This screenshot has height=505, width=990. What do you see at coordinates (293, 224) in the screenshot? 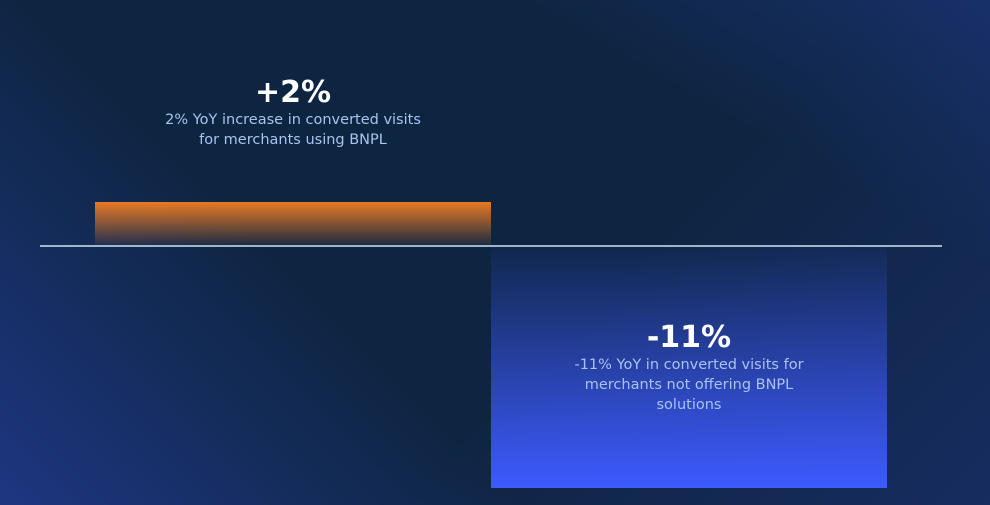
I see `bar-bnpl` at bounding box center [293, 224].